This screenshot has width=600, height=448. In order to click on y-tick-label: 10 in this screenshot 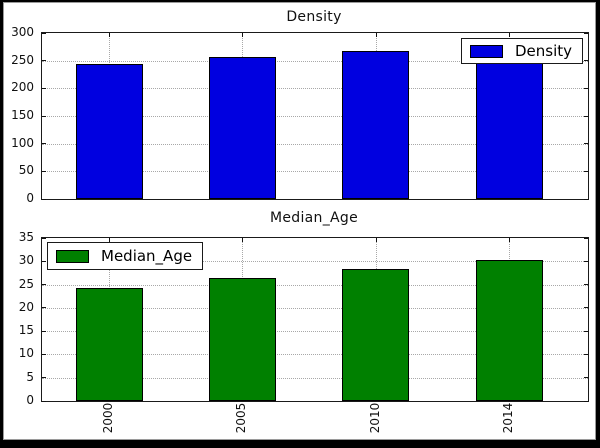, I will do `click(26, 353)`.